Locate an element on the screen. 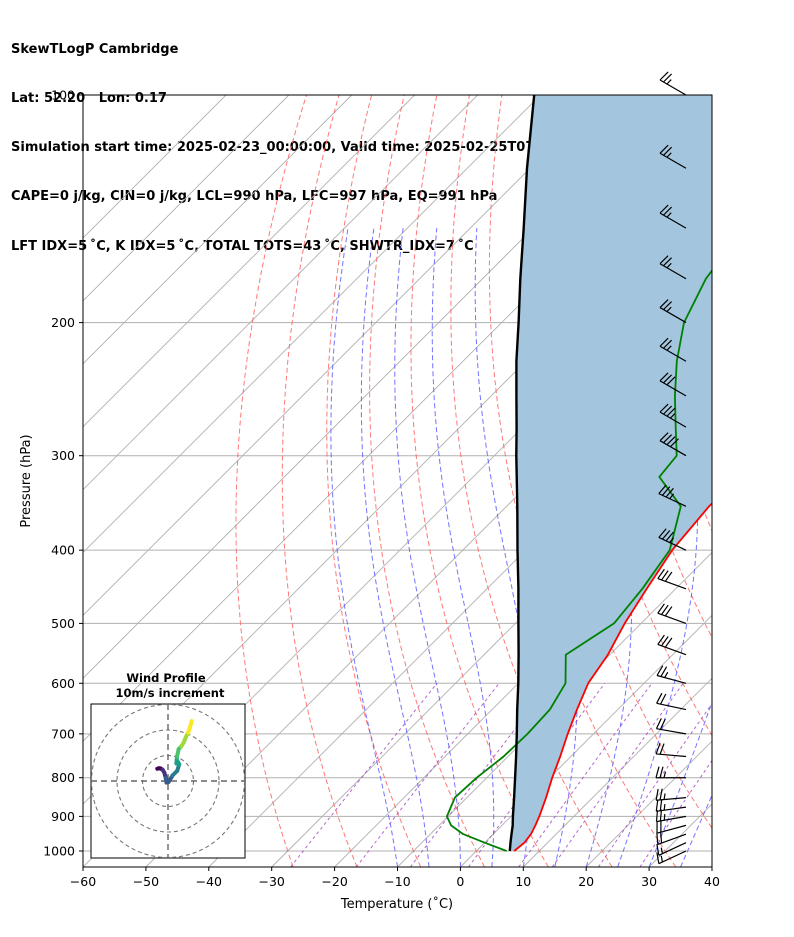  x-tick-label-30: 30 is located at coordinates (649, 881).